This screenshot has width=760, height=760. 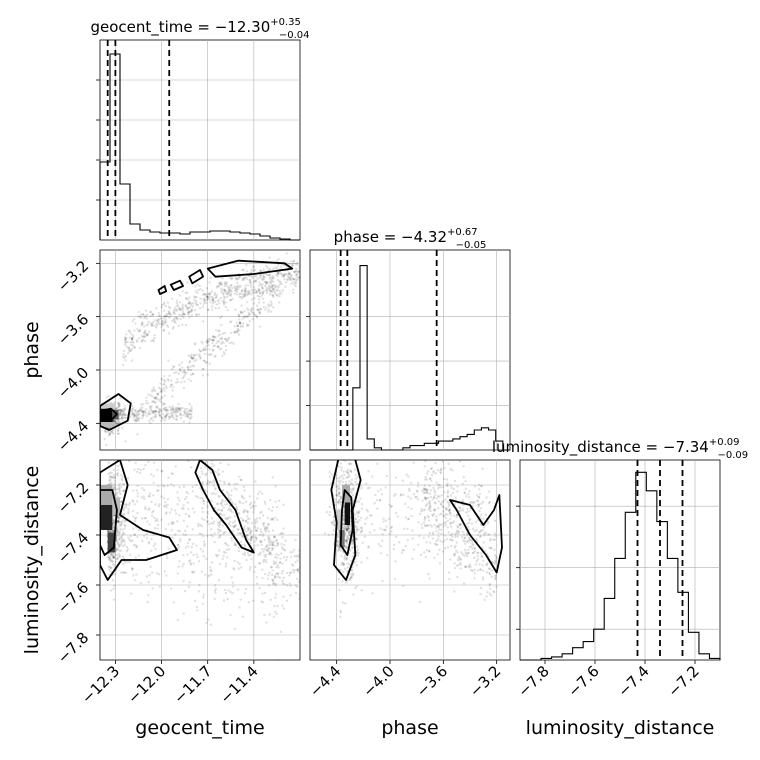 What do you see at coordinates (620, 549) in the screenshot?
I see `hist-panel-luminosity_distance: luminosity_distance = −7.34+0.09 −0.09` at bounding box center [620, 549].